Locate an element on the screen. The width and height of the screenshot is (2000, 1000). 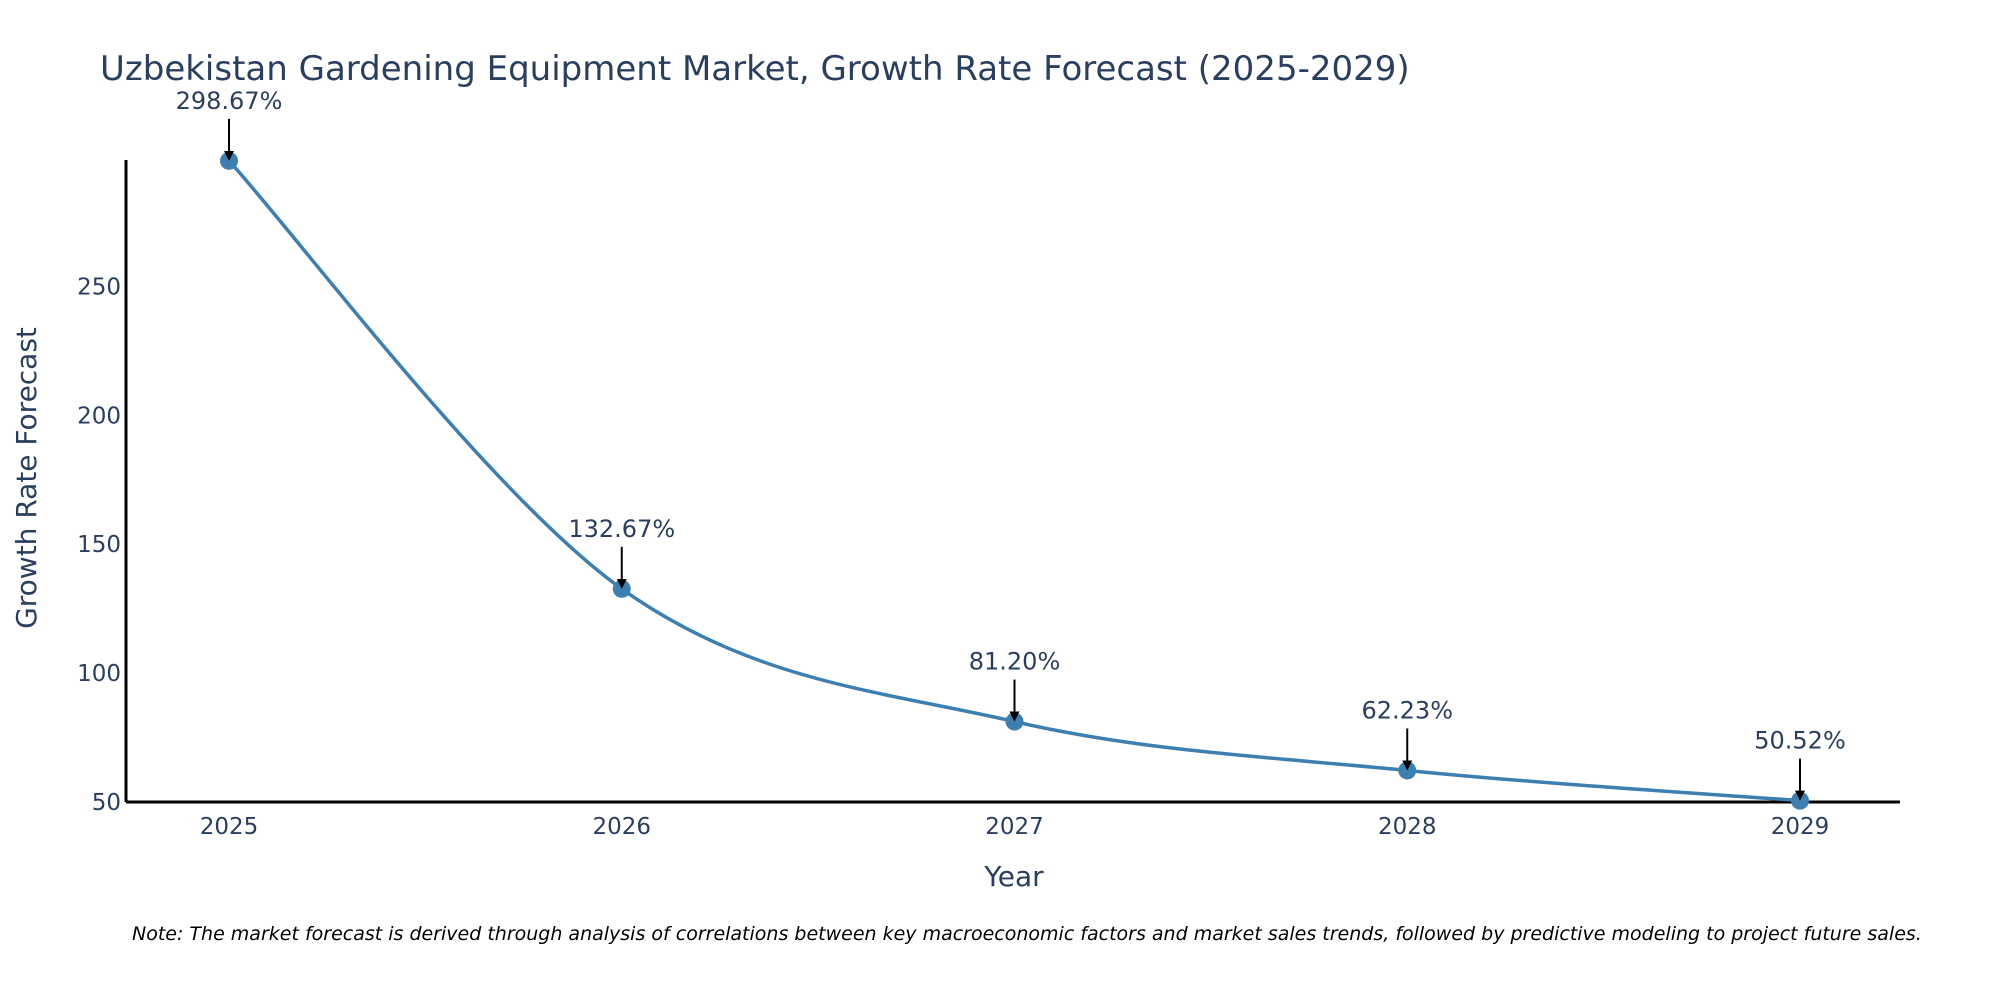
y-tick-label: 150 is located at coordinates (99, 545).